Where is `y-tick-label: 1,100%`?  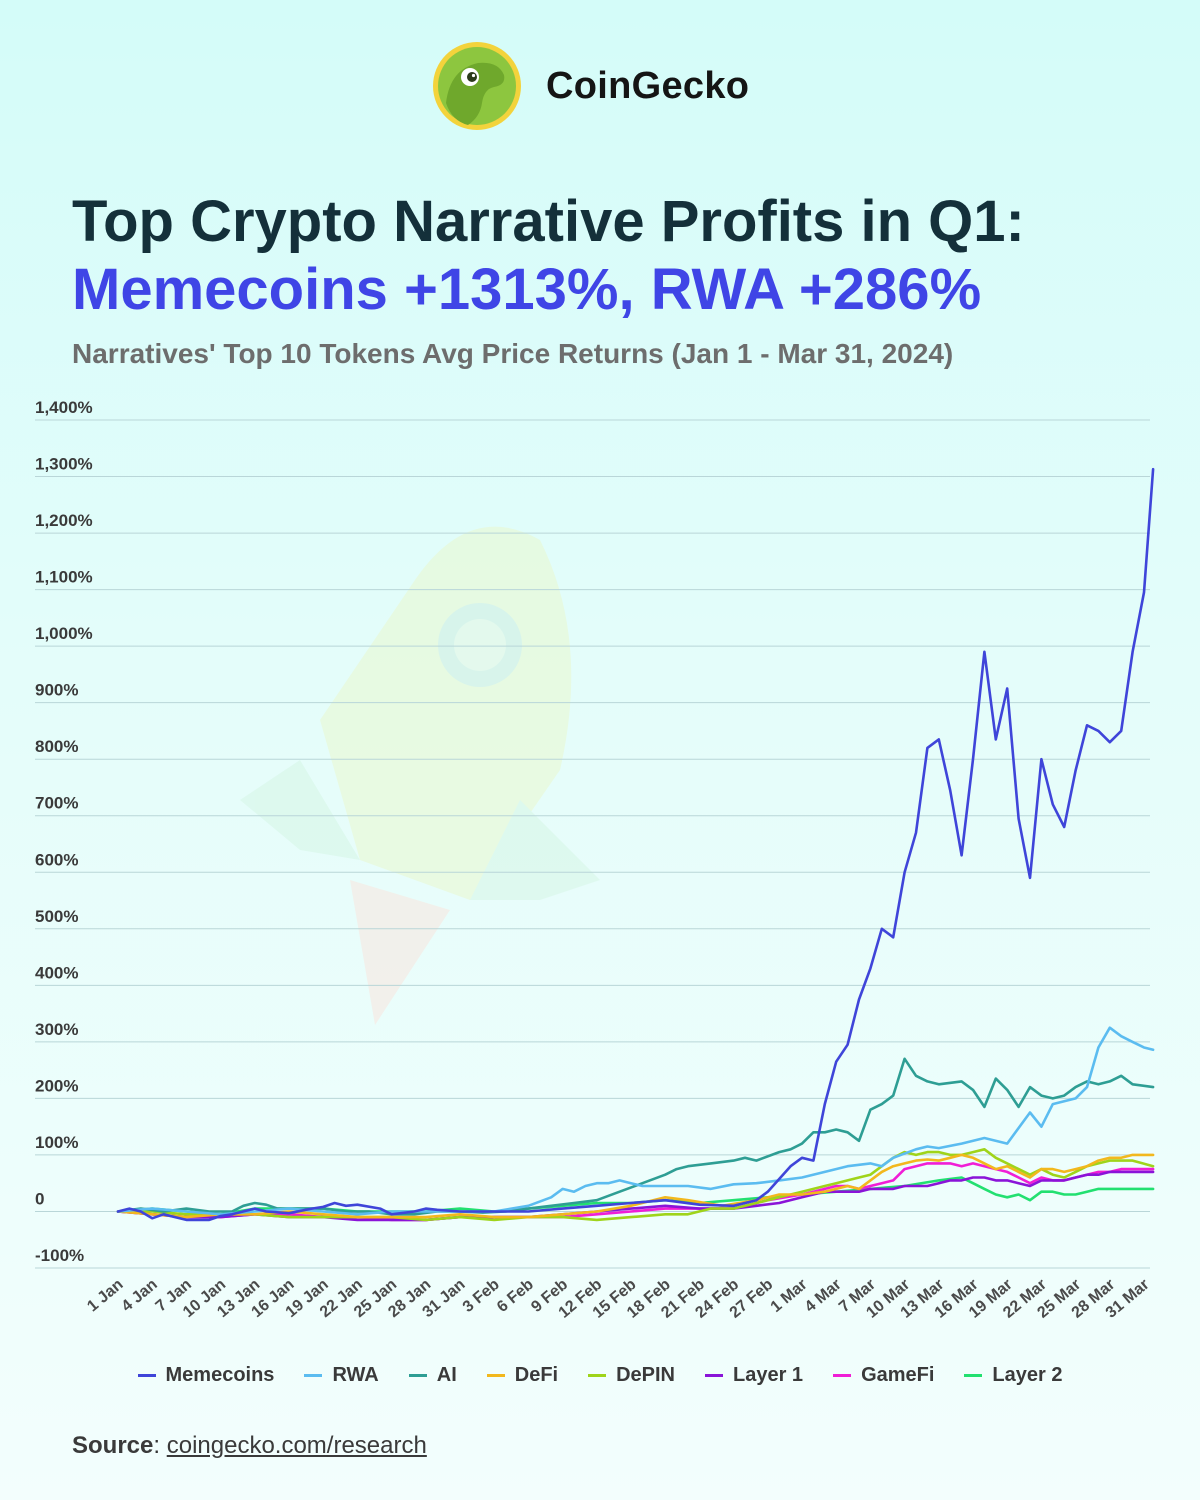
y-tick-label: 1,100% is located at coordinates (64, 577).